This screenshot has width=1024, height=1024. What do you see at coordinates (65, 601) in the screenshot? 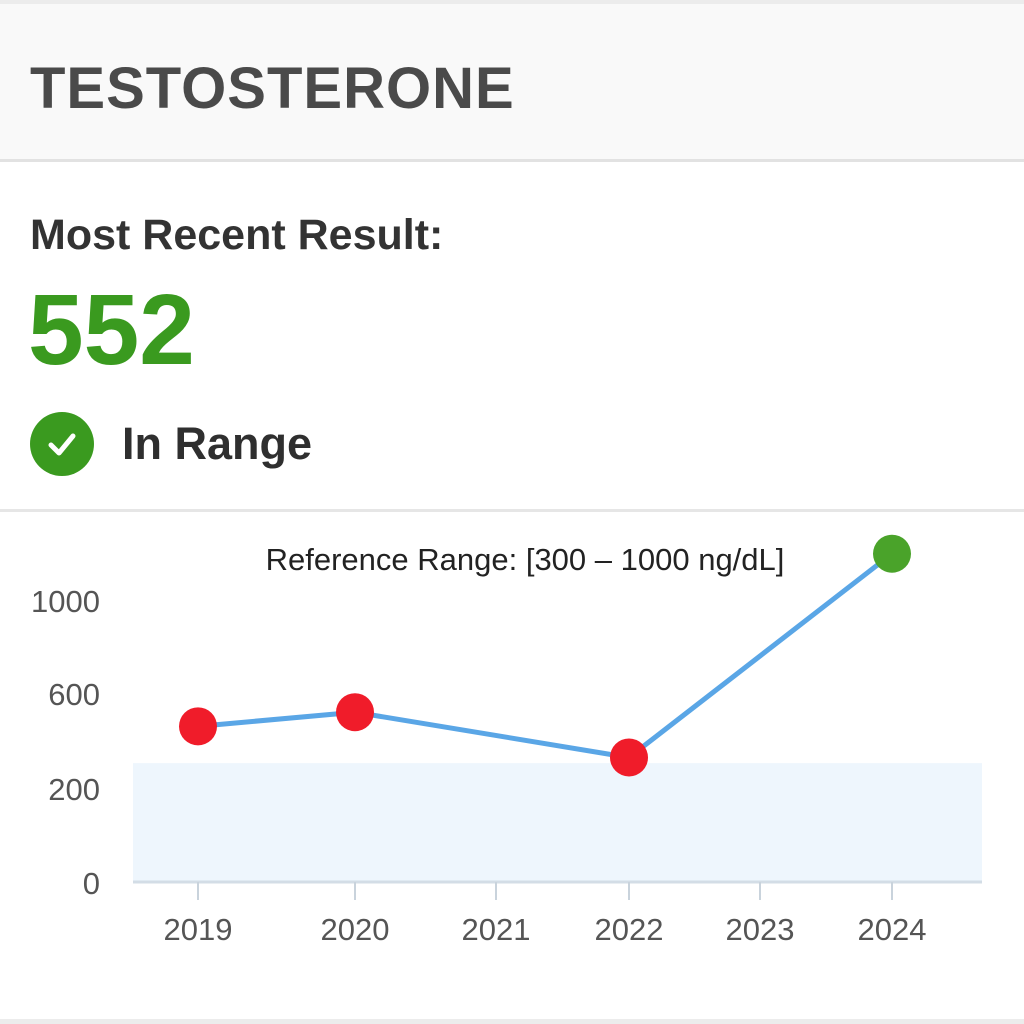
I see `y-tick-label: 1000` at bounding box center [65, 601].